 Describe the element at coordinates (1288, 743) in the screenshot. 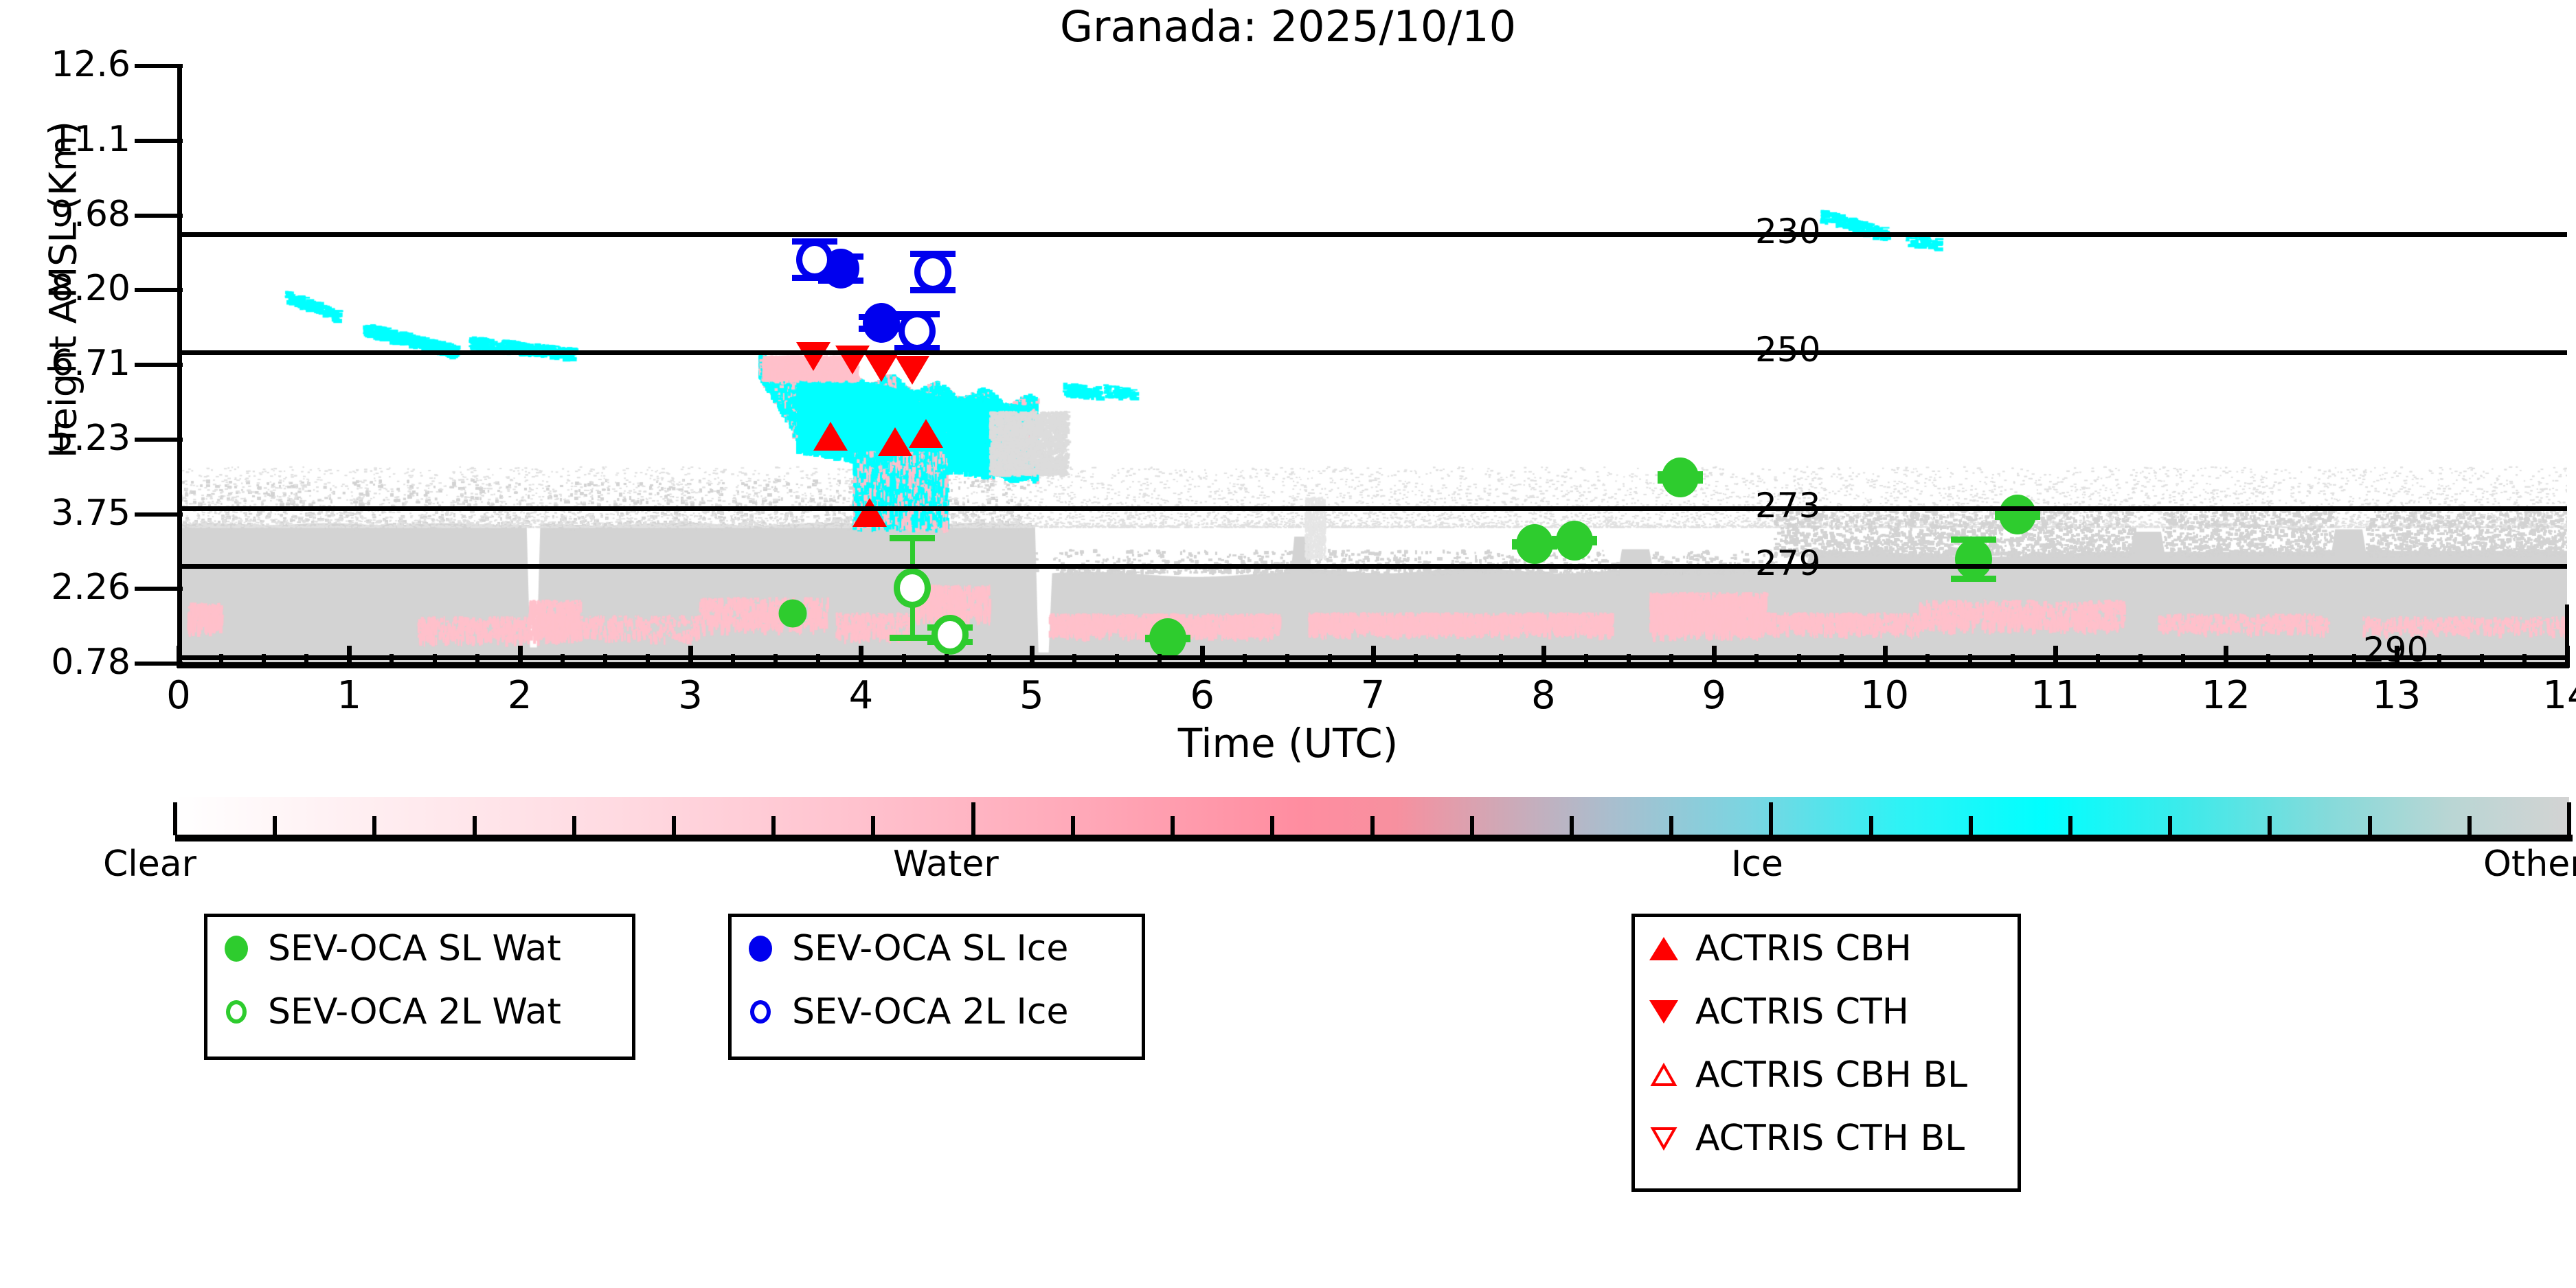

I see `x-axis-title: Time (UTC)` at that location.